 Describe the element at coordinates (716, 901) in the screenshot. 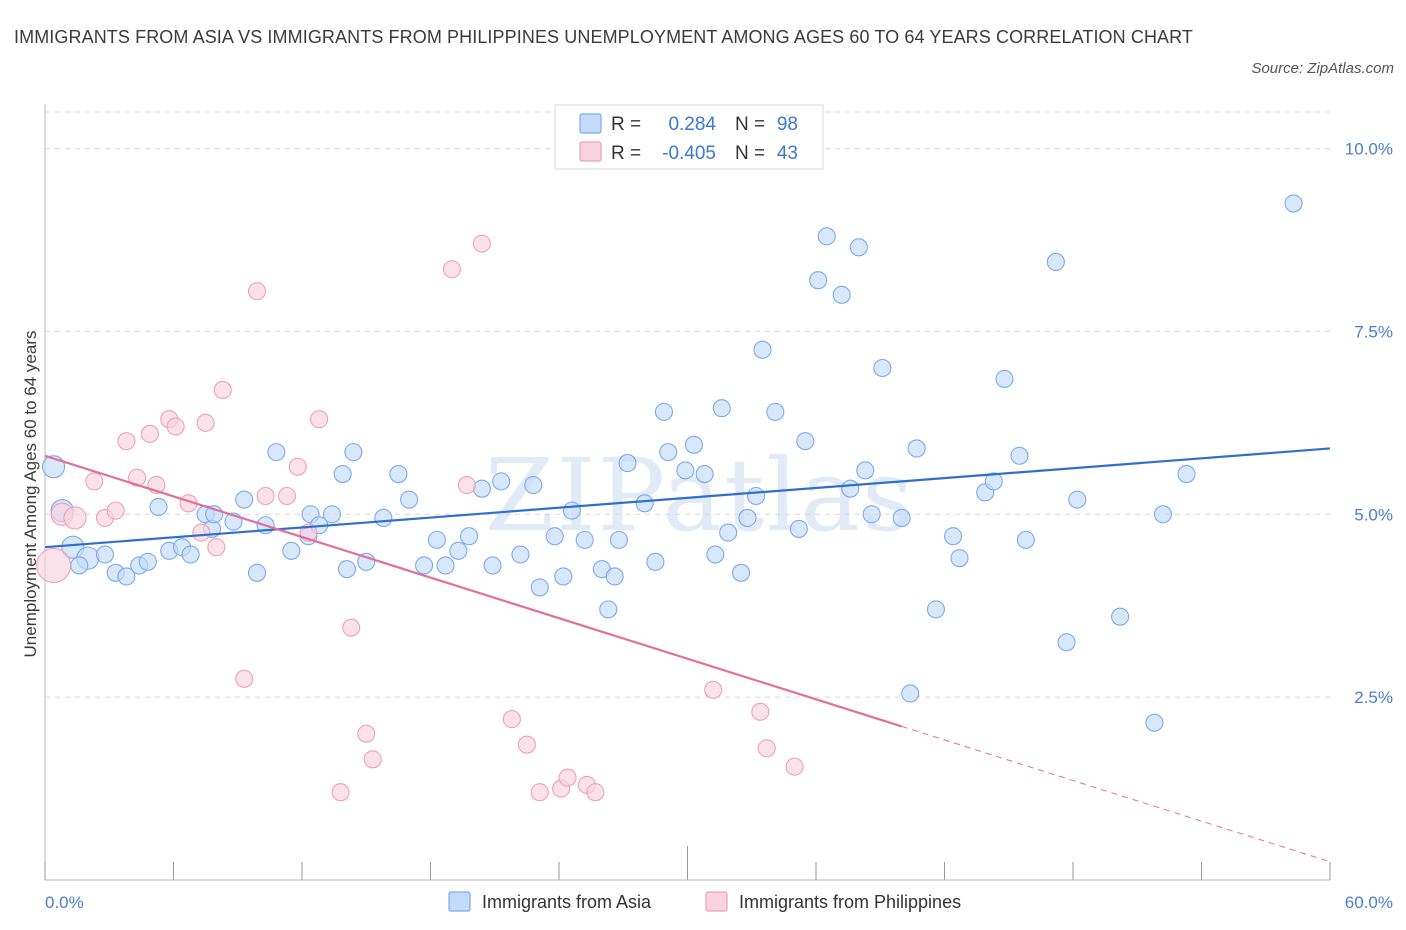

I see `series-legend-swatch-philippines` at that location.